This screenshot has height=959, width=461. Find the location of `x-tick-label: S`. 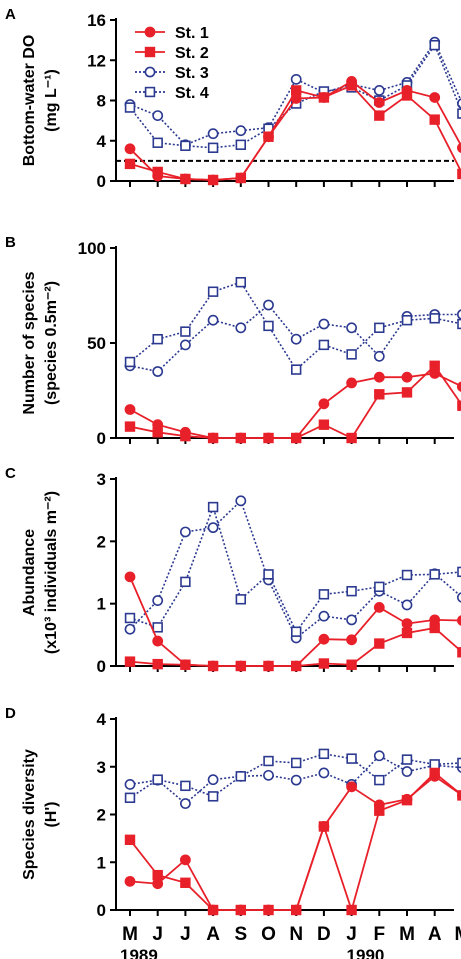

x-tick-label: S is located at coordinates (240, 934).